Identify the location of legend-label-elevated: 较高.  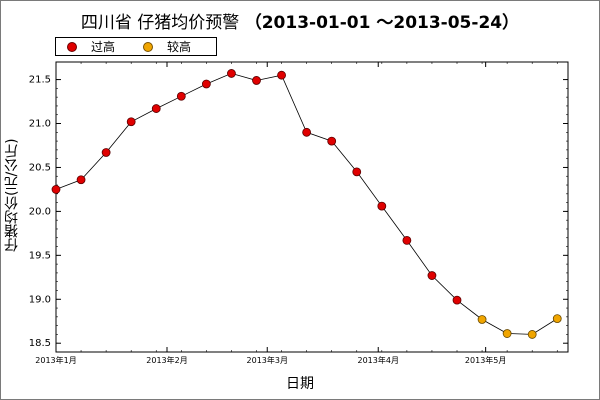
(179, 47).